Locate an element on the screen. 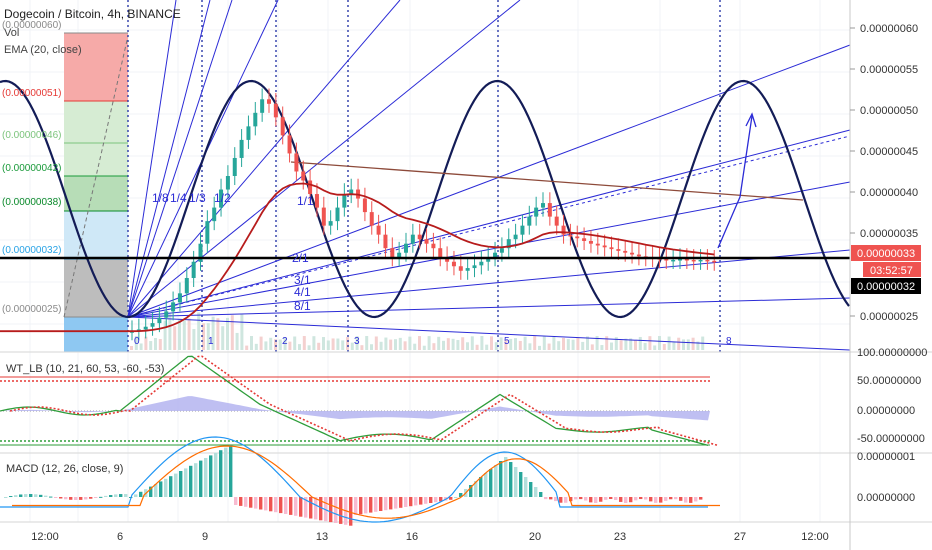 The width and height of the screenshot is (932, 550). gann-fan-label: 1/8 is located at coordinates (160, 198).